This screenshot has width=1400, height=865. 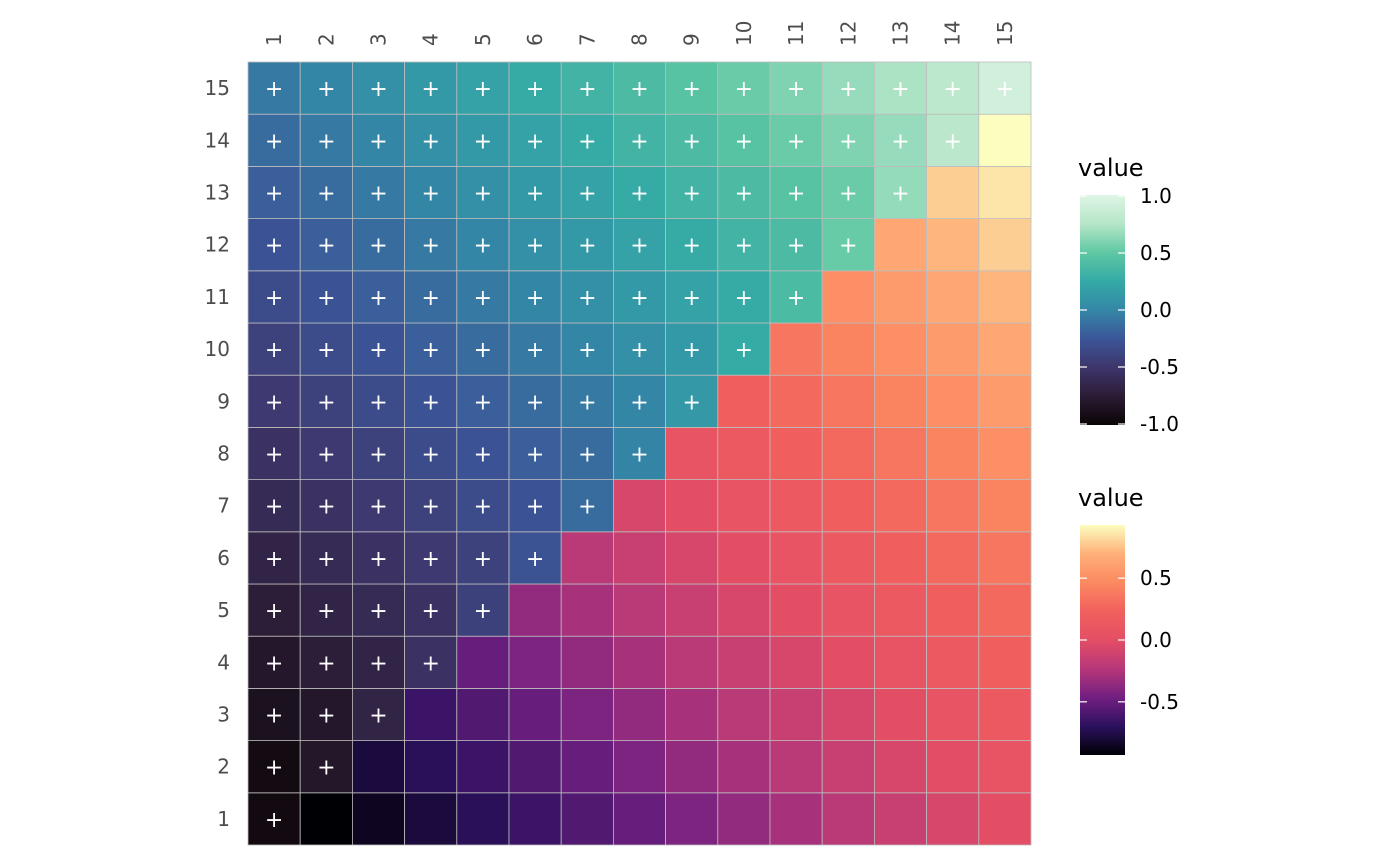 What do you see at coordinates (223, 610) in the screenshot?
I see `y-tick-label: 5` at bounding box center [223, 610].